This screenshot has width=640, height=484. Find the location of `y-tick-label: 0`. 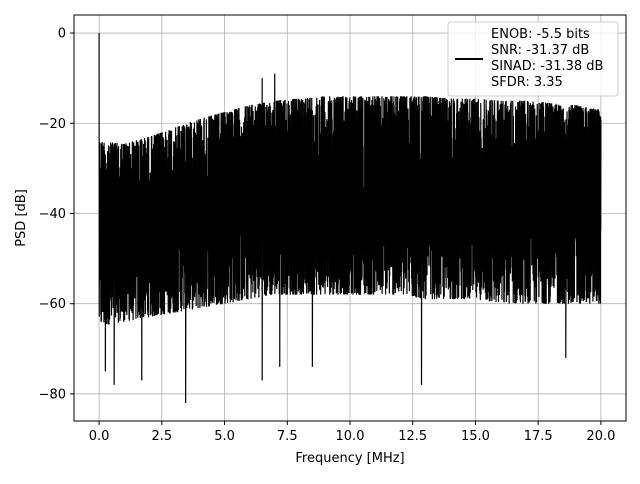

y-tick-label: 0 is located at coordinates (62, 34).